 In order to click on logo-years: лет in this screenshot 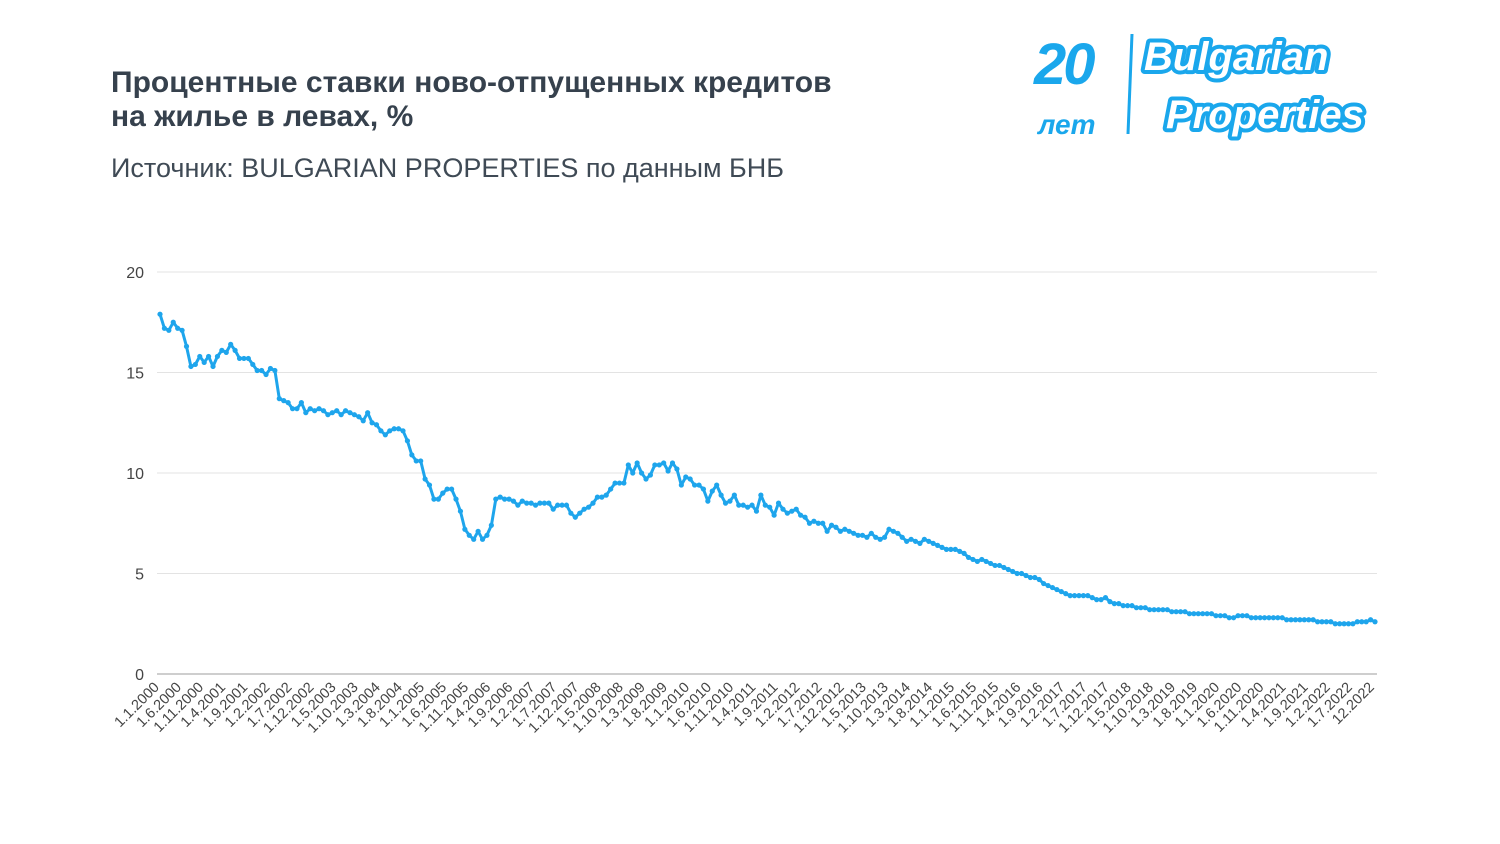, I will do `click(1066, 124)`.